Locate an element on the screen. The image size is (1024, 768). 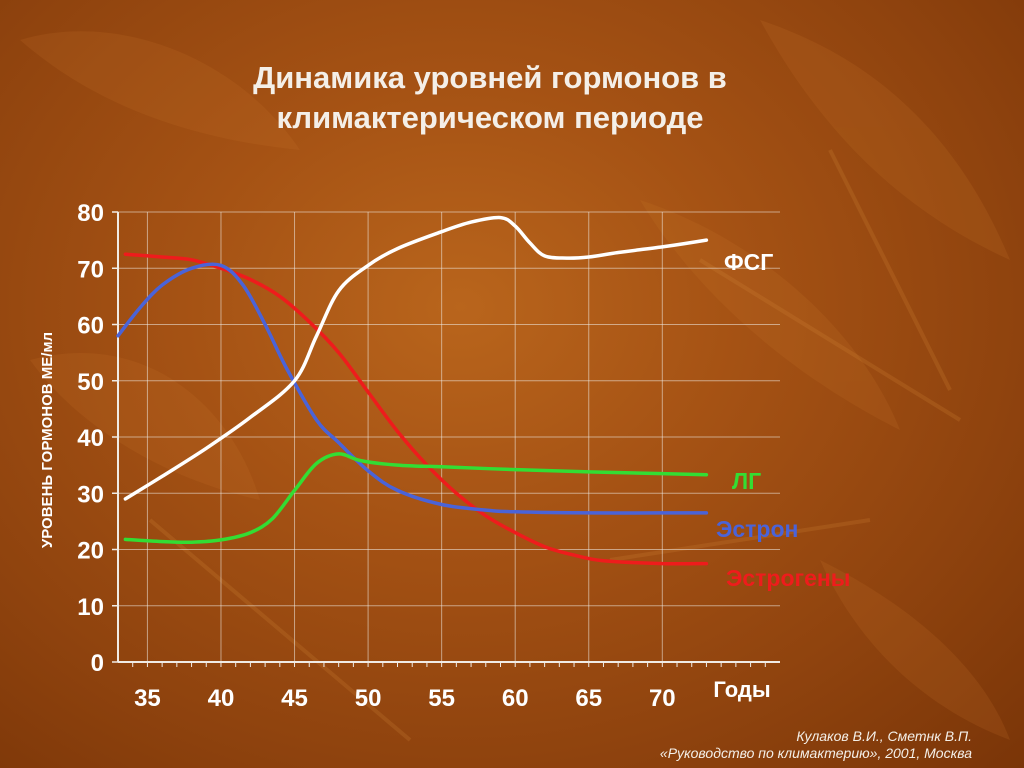
x-tick-label: 50 is located at coordinates (368, 698).